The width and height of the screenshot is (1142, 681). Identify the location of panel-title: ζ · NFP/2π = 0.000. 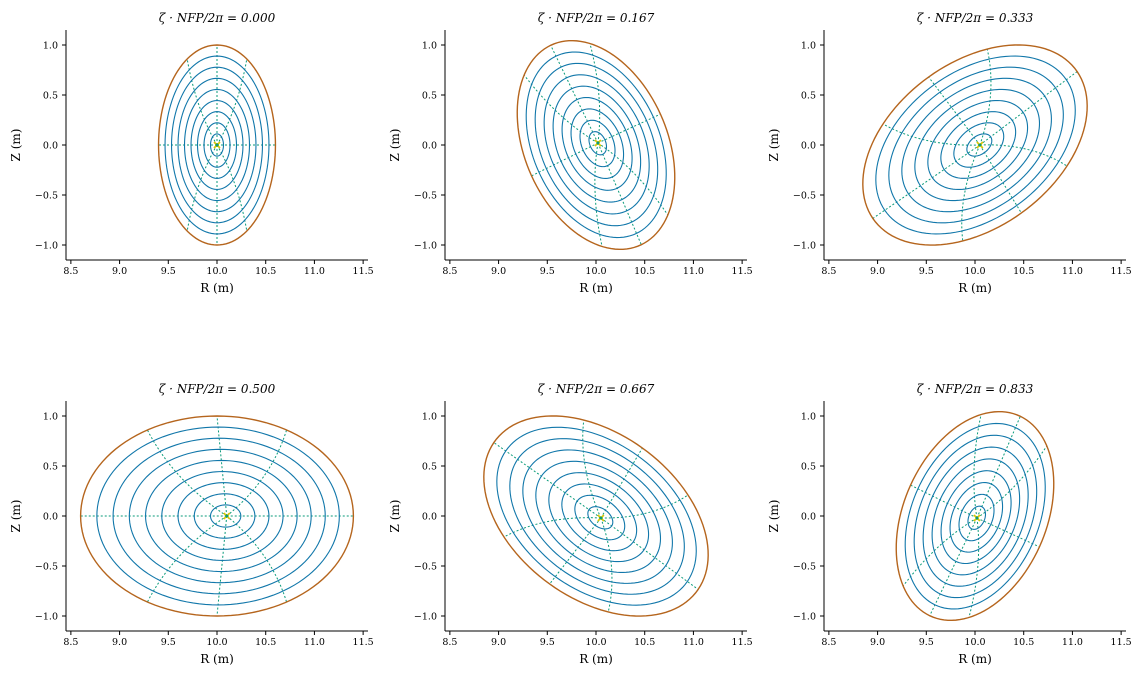
(217, 18).